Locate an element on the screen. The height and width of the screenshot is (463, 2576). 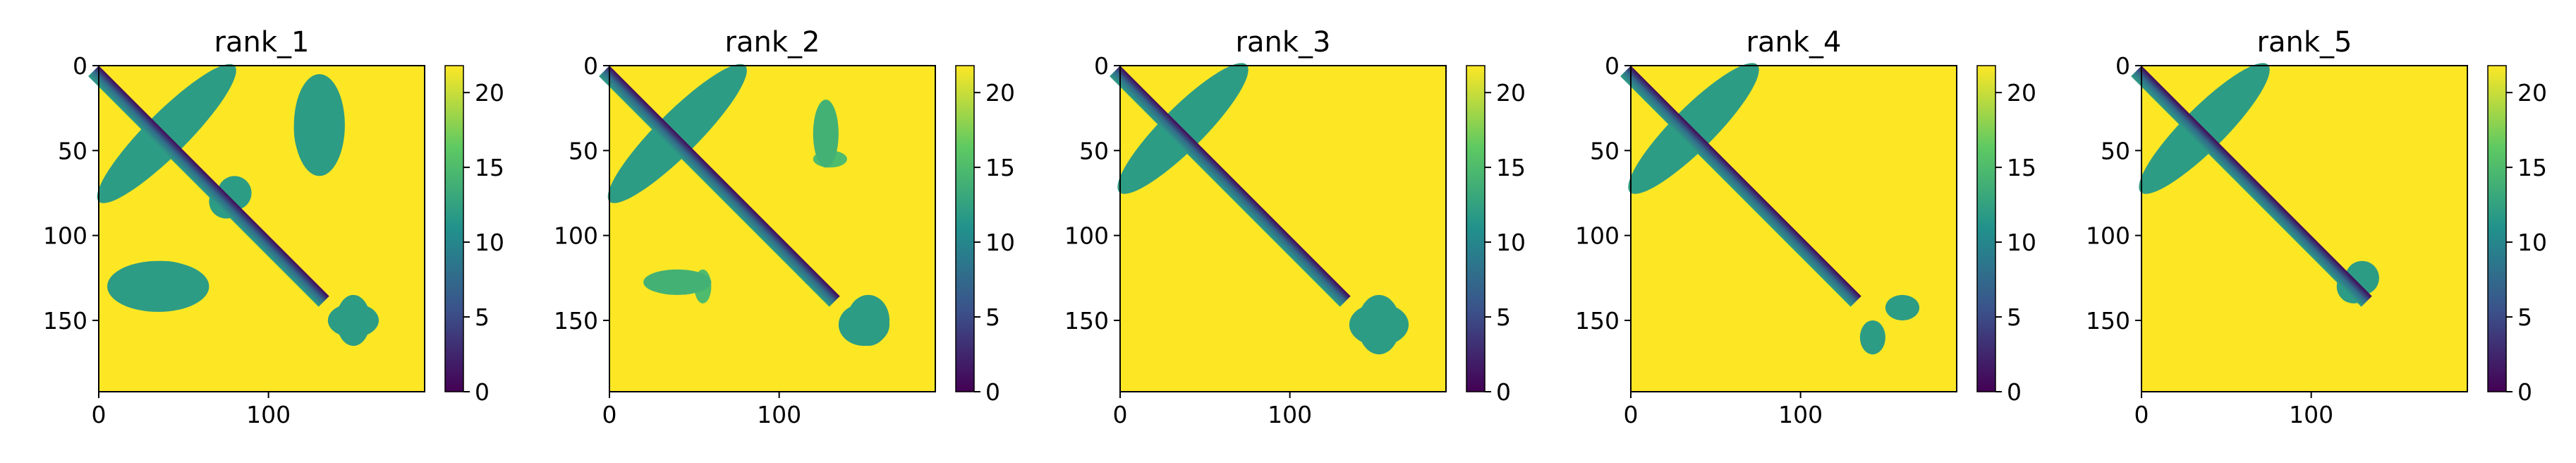
chart-title: rank_1 is located at coordinates (262, 42).